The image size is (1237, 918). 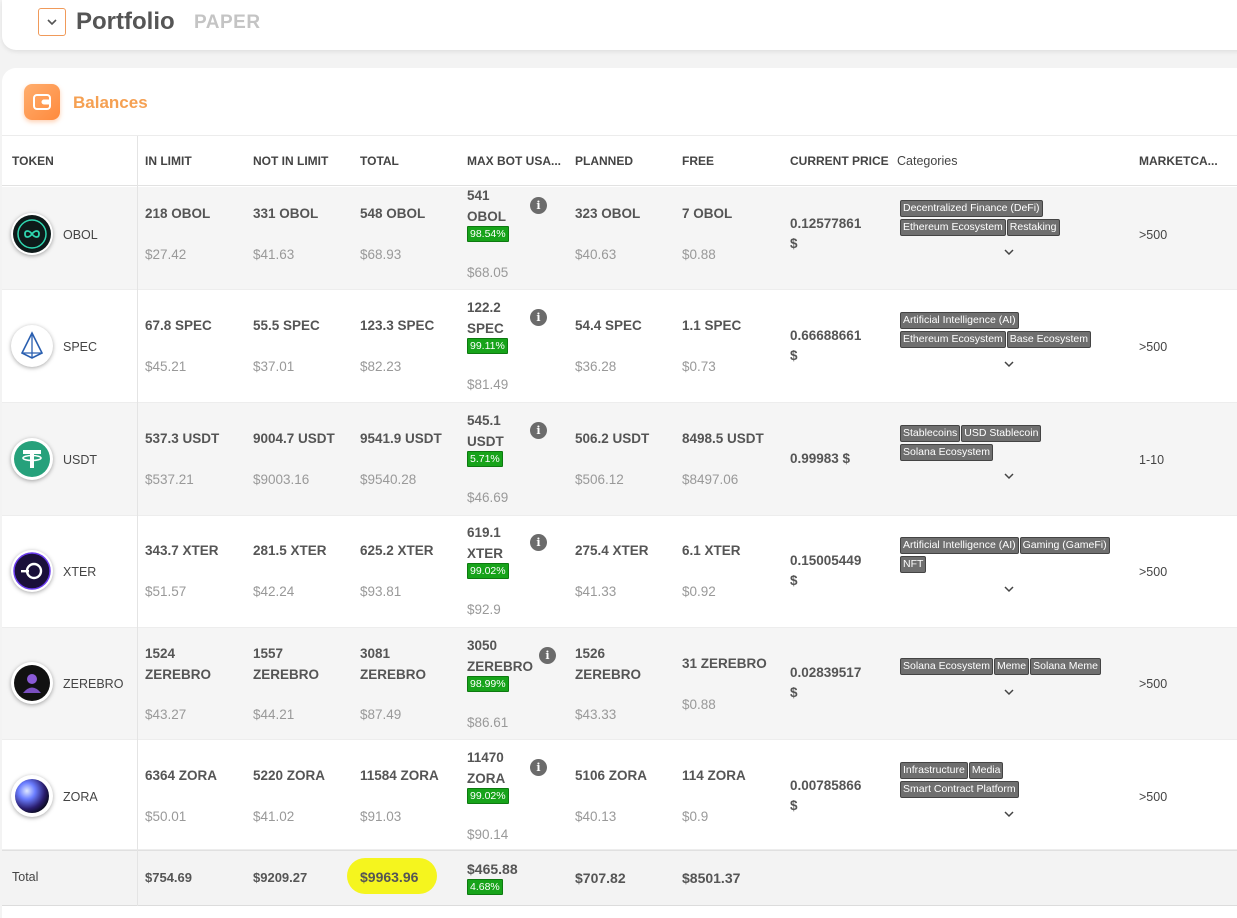 What do you see at coordinates (178, 325) in the screenshot?
I see `in-limit-qty: 67.8 SPEC` at bounding box center [178, 325].